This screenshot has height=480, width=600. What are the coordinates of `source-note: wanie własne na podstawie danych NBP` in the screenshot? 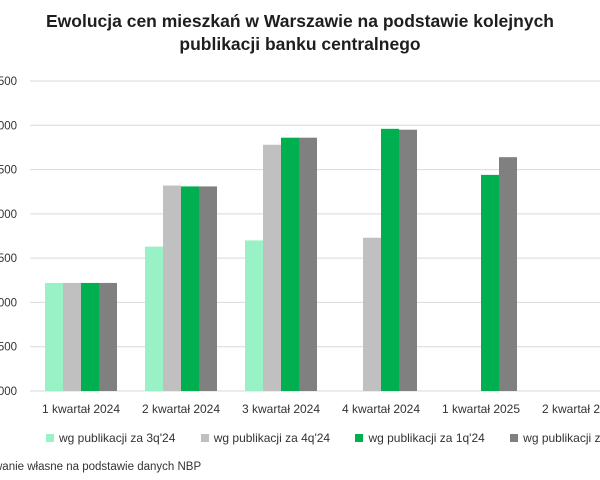 It's located at (101, 467).